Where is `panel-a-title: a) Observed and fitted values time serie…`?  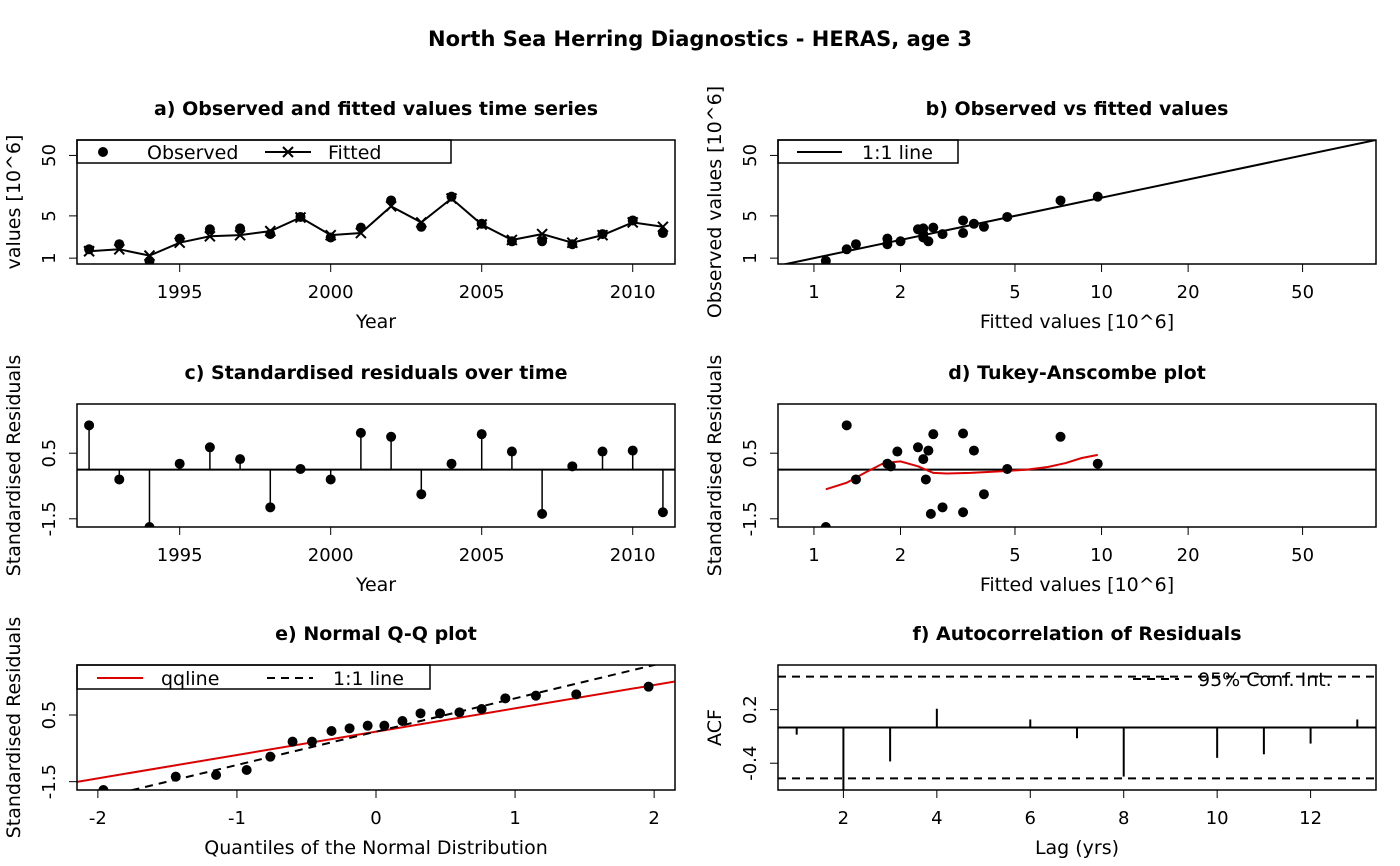 panel-a-title: a) Observed and fitted values time serie… is located at coordinates (376, 109).